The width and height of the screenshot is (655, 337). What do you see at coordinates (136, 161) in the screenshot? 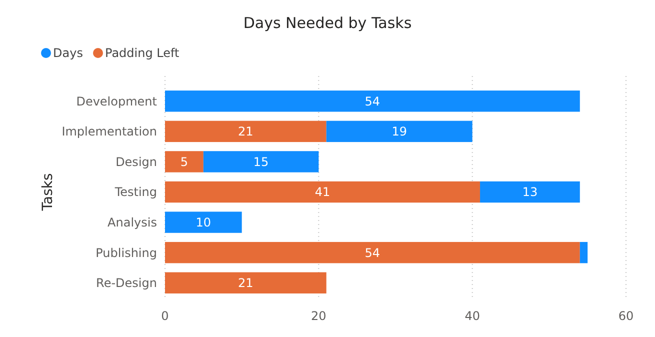
I see `y-tick-label: Design` at bounding box center [136, 161].